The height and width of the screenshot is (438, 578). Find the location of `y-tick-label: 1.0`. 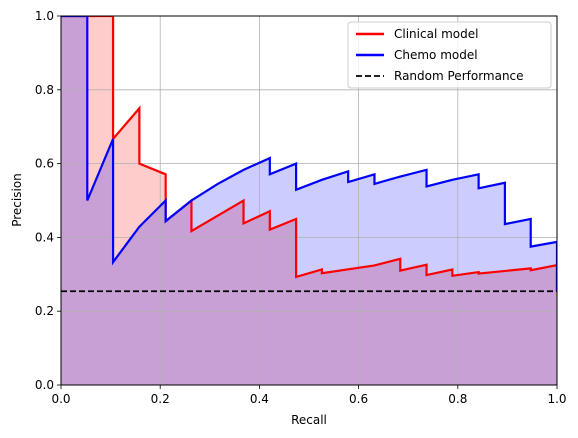

y-tick-label: 1.0 is located at coordinates (44, 16).